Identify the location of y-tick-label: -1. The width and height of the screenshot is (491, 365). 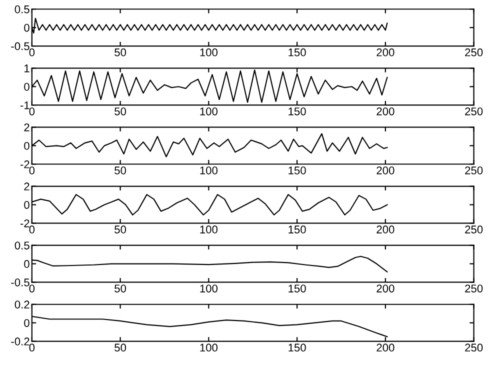
(25, 105).